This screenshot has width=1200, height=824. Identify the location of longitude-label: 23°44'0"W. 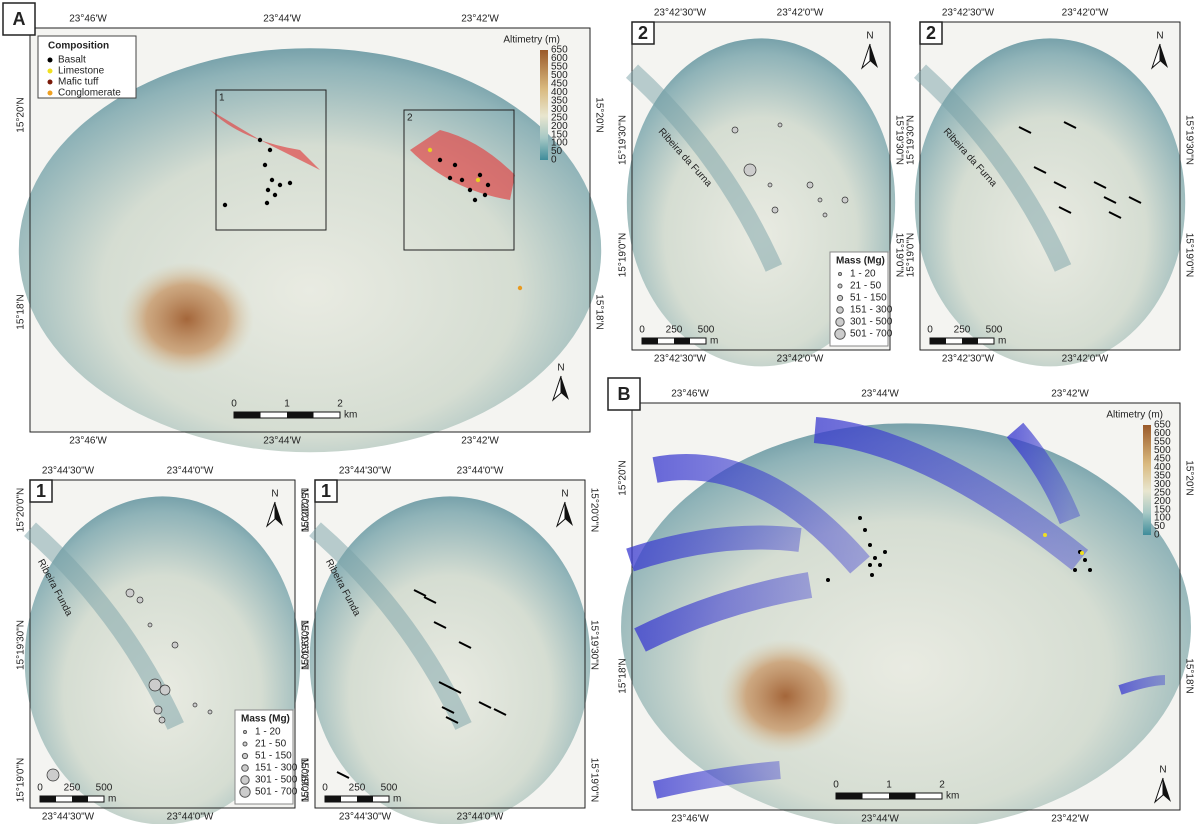
(190, 471).